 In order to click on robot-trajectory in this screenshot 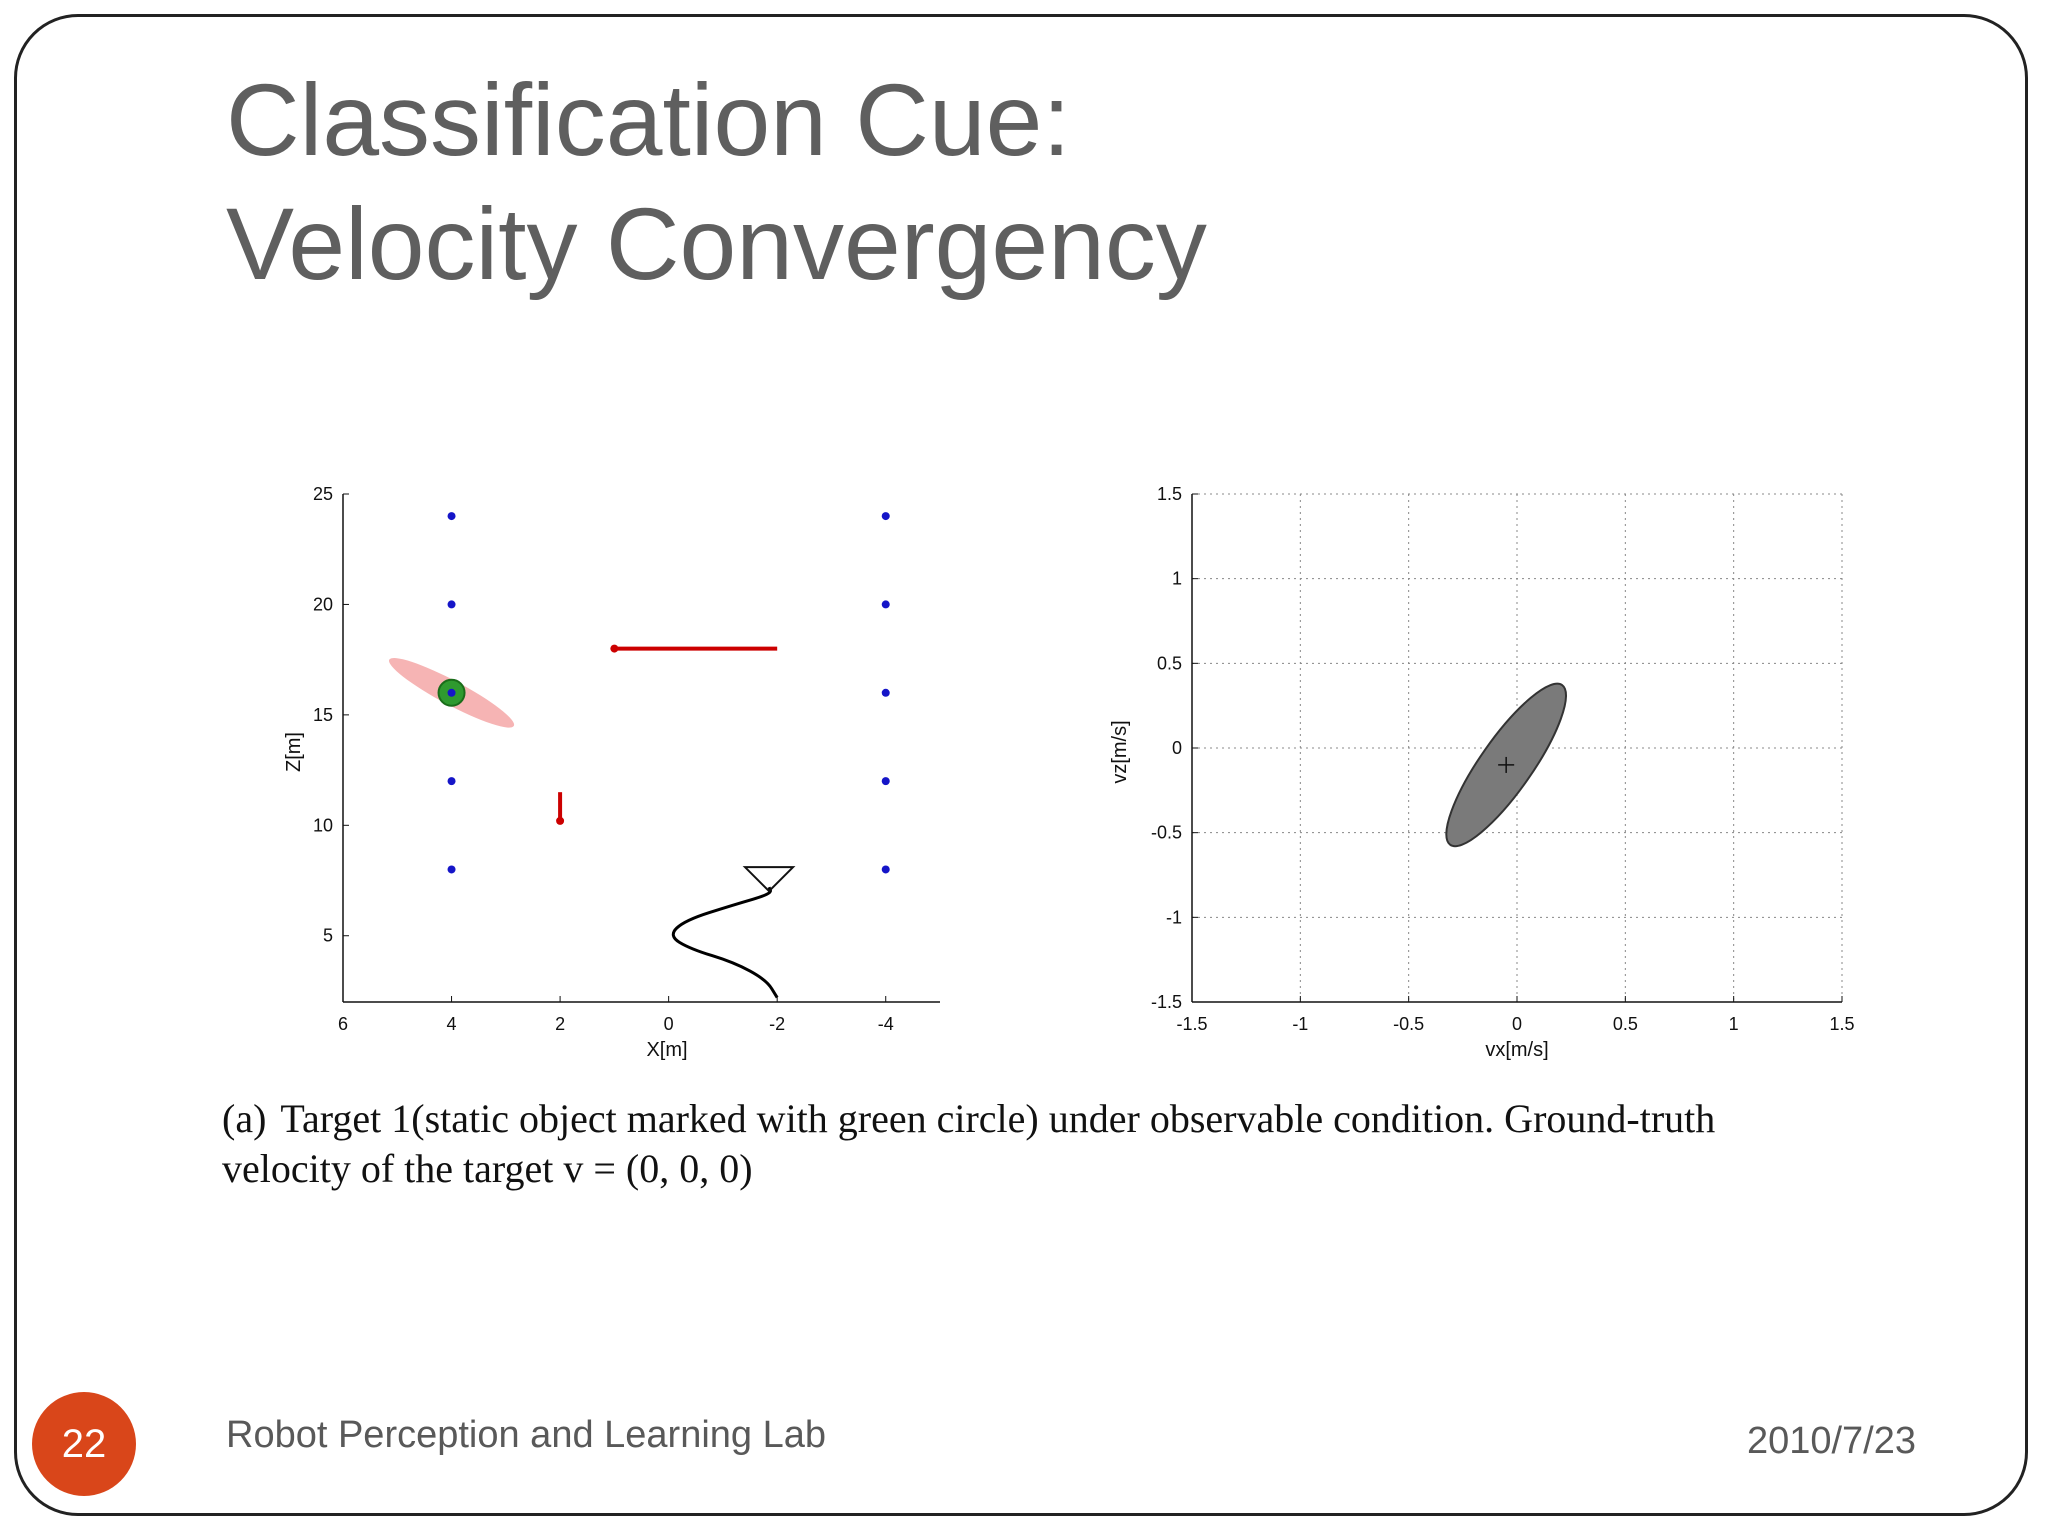, I will do `click(725, 942)`.